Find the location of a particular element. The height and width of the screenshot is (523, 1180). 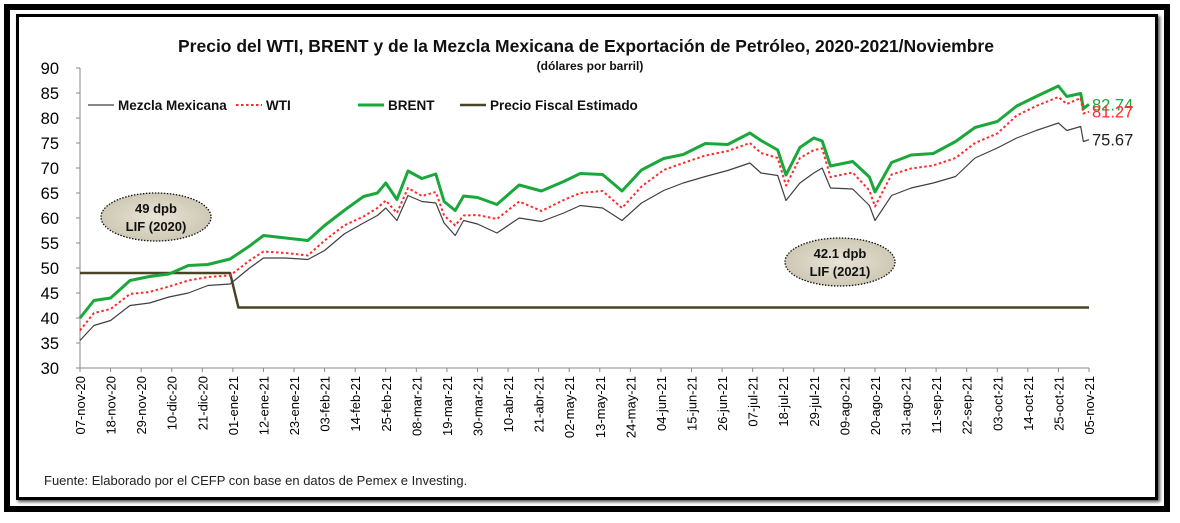

x-tick-label: 07-nov-20 is located at coordinates (80, 405).